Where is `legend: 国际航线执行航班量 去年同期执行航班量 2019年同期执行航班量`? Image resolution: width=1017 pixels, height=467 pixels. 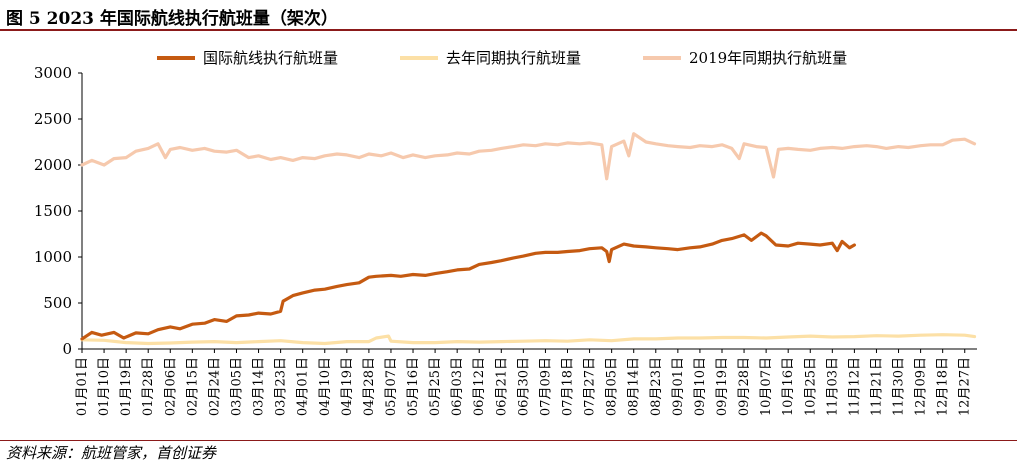
legend: 国际航线执行航班量 去年同期执行航班量 2019年同期执行航班量 is located at coordinates (502, 58).